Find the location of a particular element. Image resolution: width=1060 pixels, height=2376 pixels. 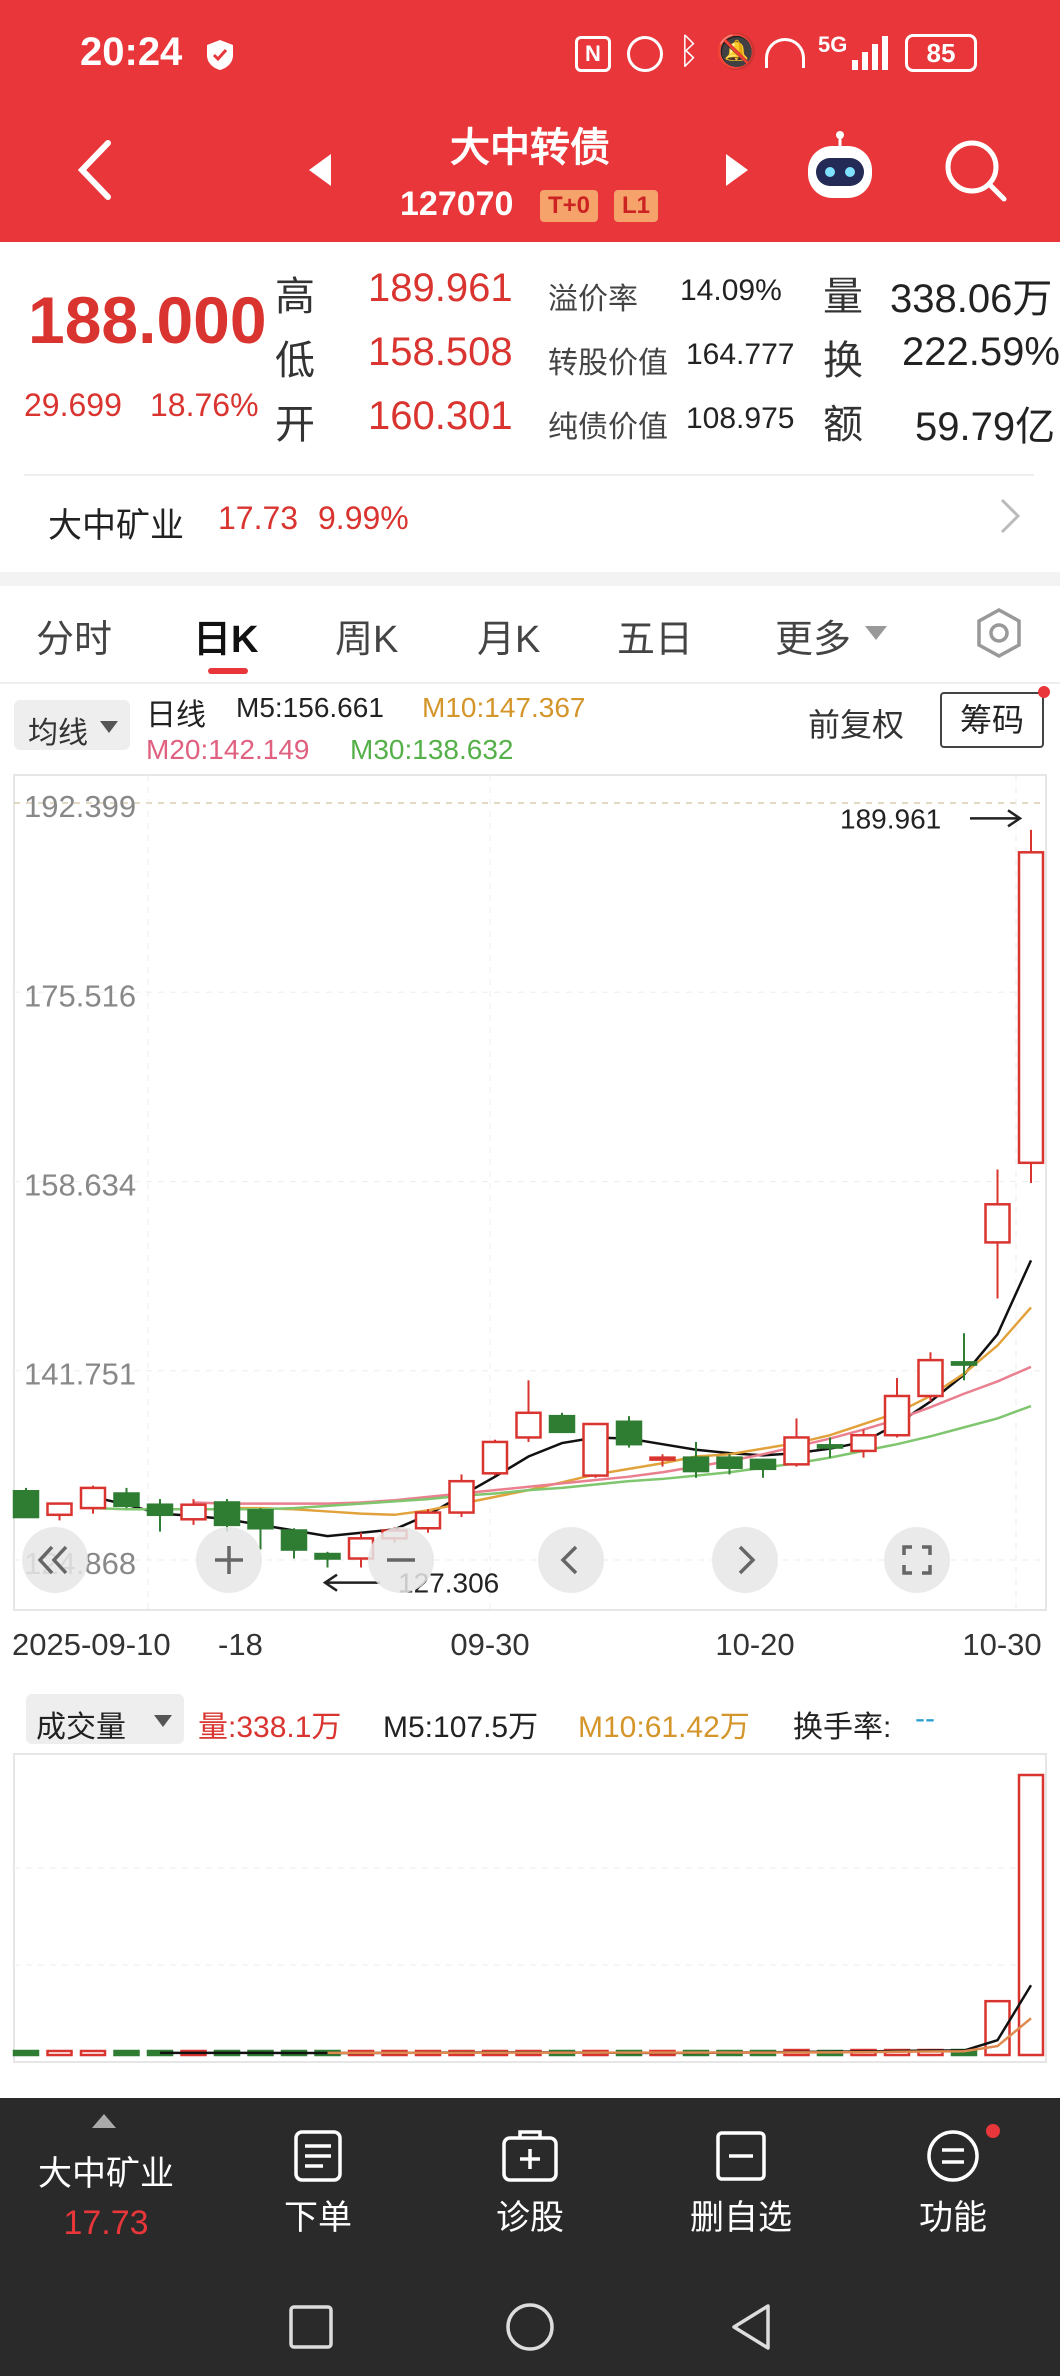

tabs-divider is located at coordinates (530, 683).